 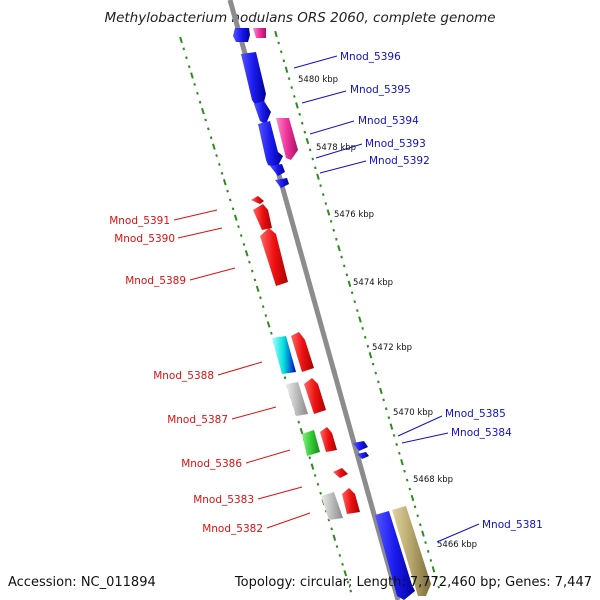 What do you see at coordinates (139, 221) in the screenshot?
I see `gene-label: Mnod_5391` at bounding box center [139, 221].